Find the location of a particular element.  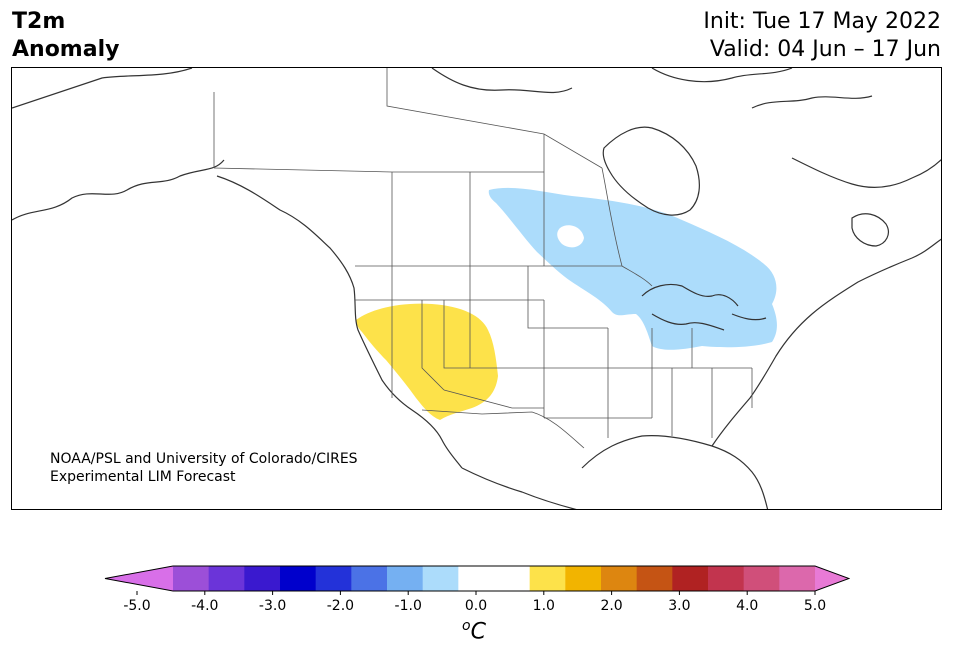

init-date: Init: Tue 17 May 2022 is located at coordinates (822, 21).